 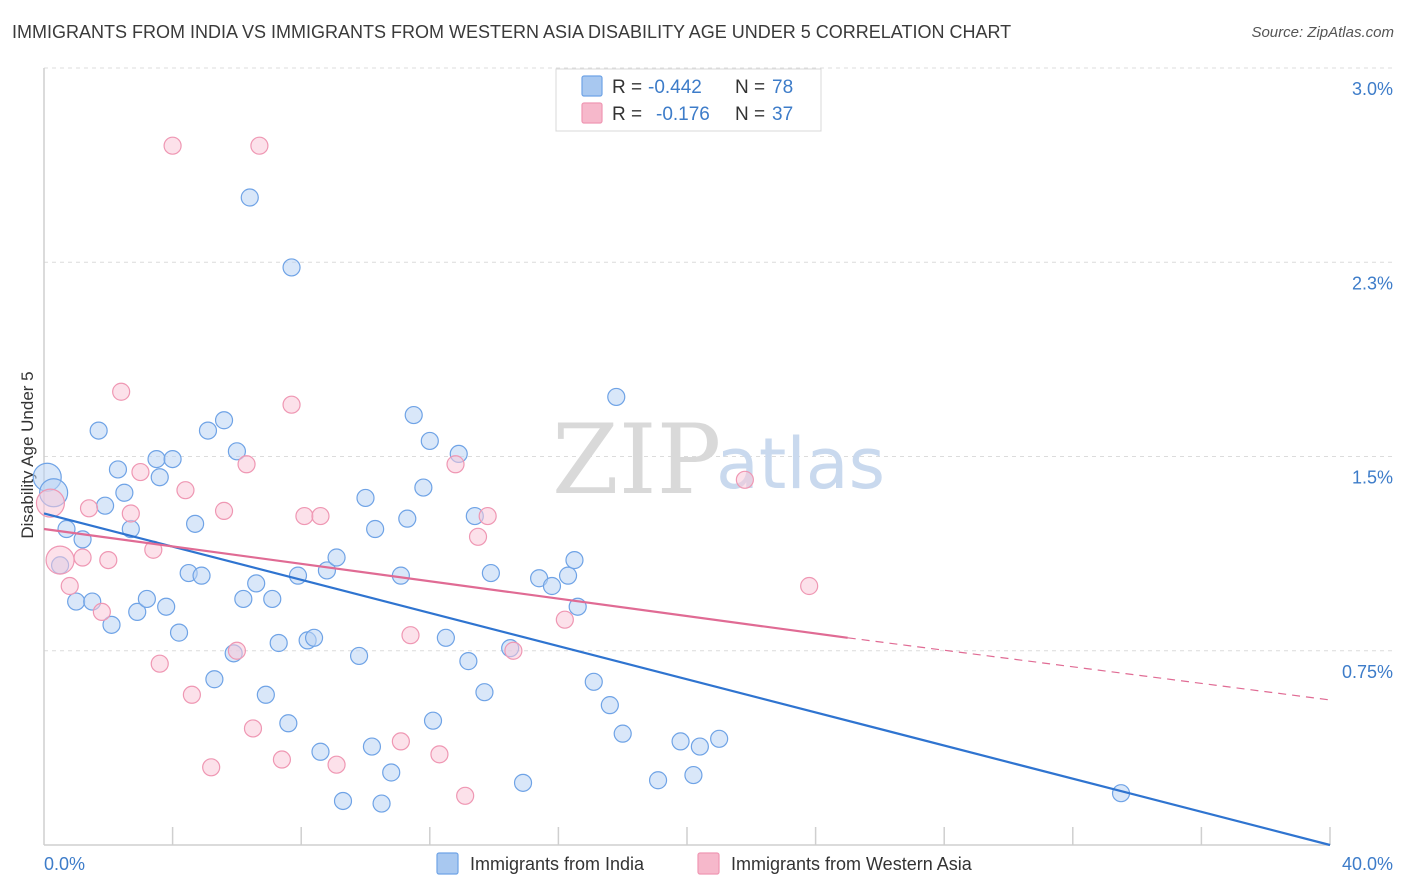 I want to click on y-tick-label: 0.75%, so click(x=1367, y=672).